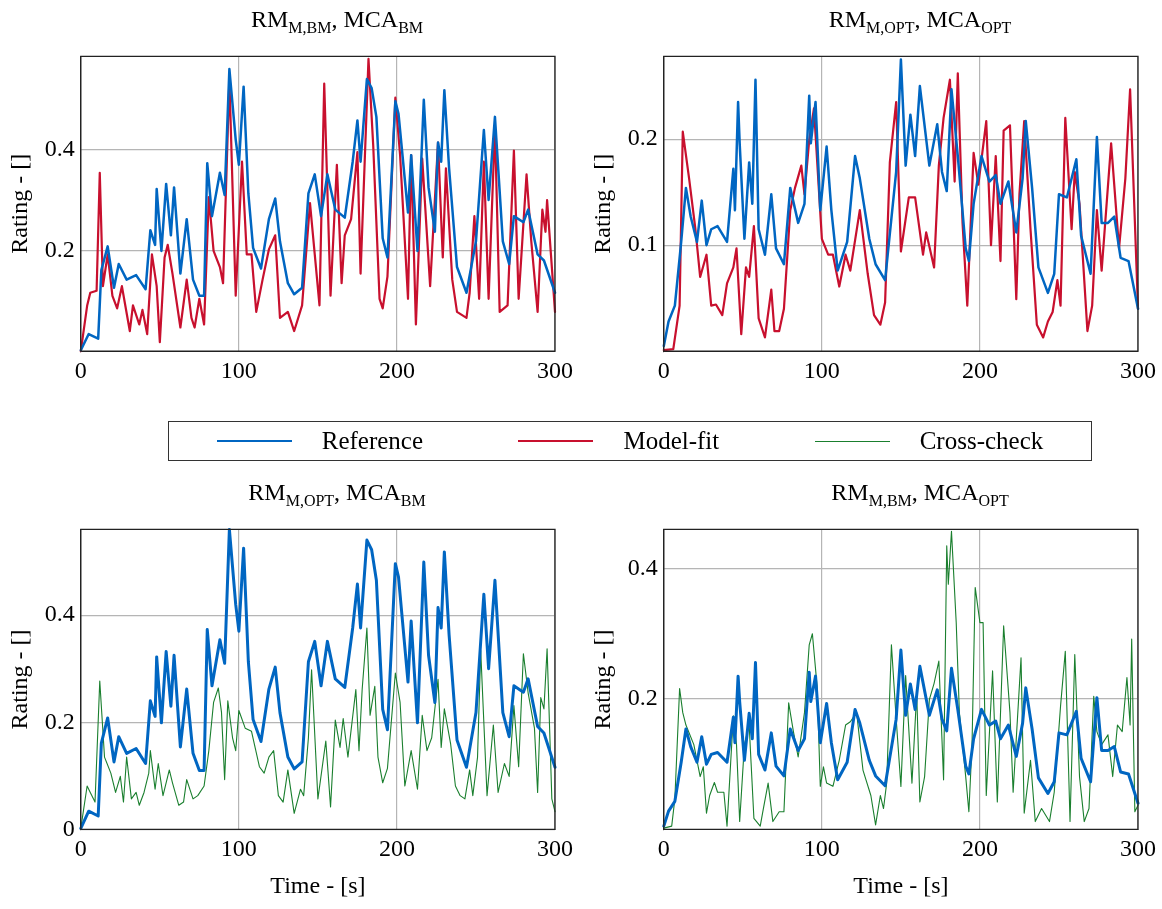 The image size is (1162, 909). I want to click on y-tick-label: 0.1, so click(642, 243).